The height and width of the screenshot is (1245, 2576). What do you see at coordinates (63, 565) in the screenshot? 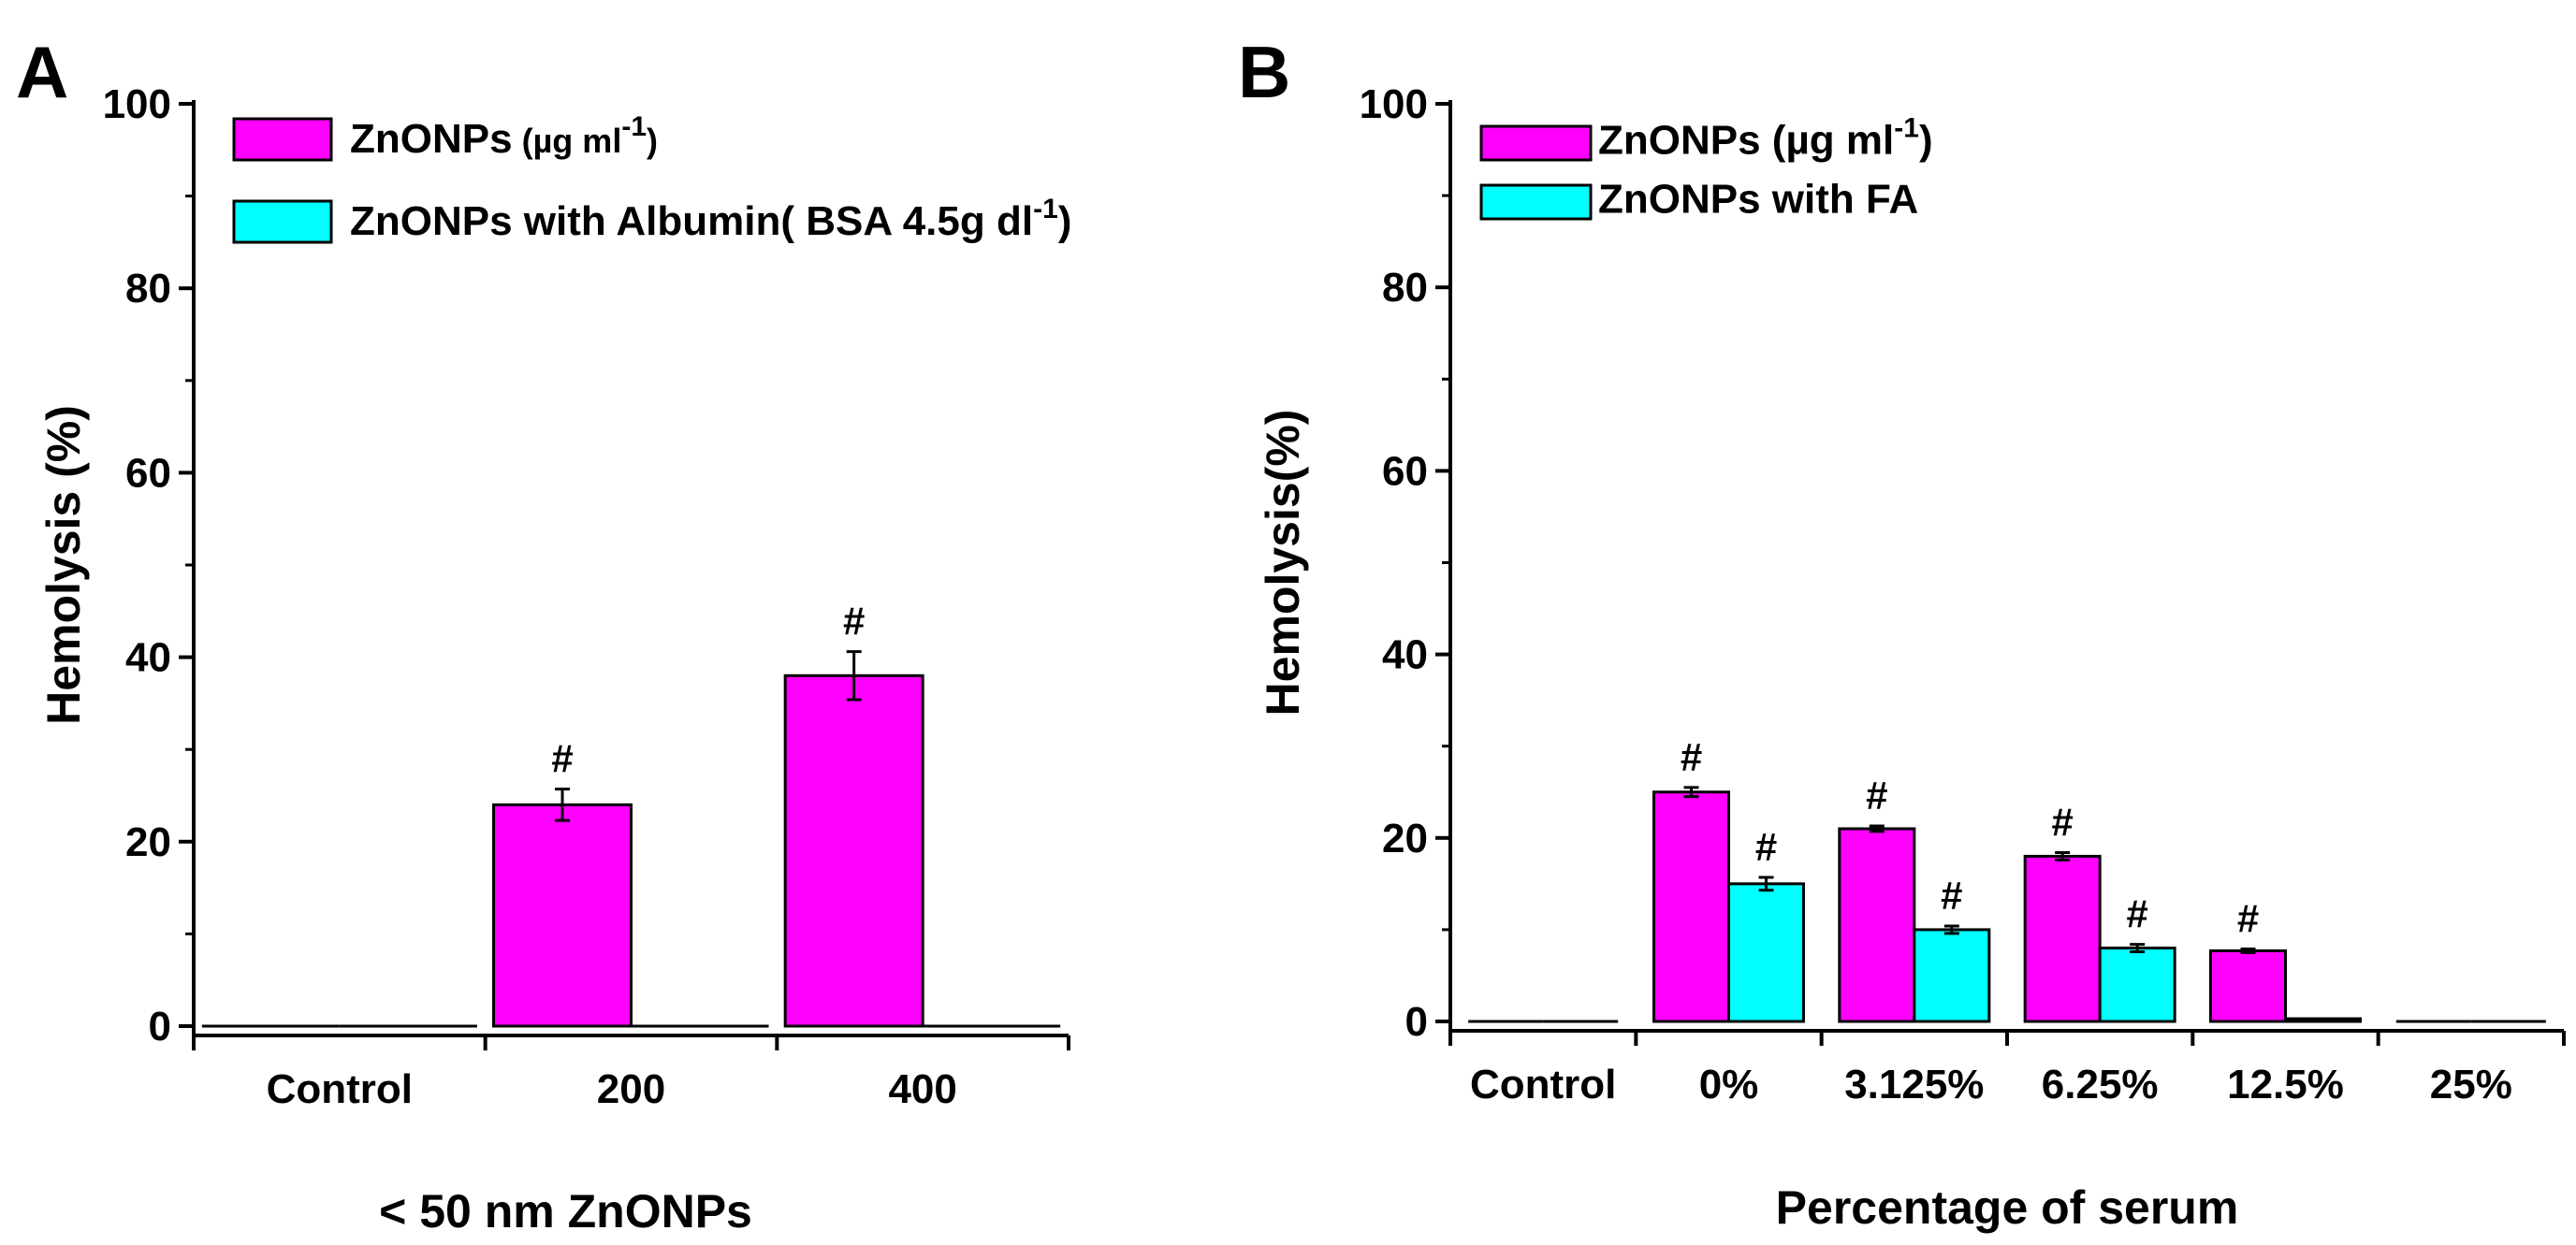
I see `y-axis-label: Hemolysis (%)` at bounding box center [63, 565].